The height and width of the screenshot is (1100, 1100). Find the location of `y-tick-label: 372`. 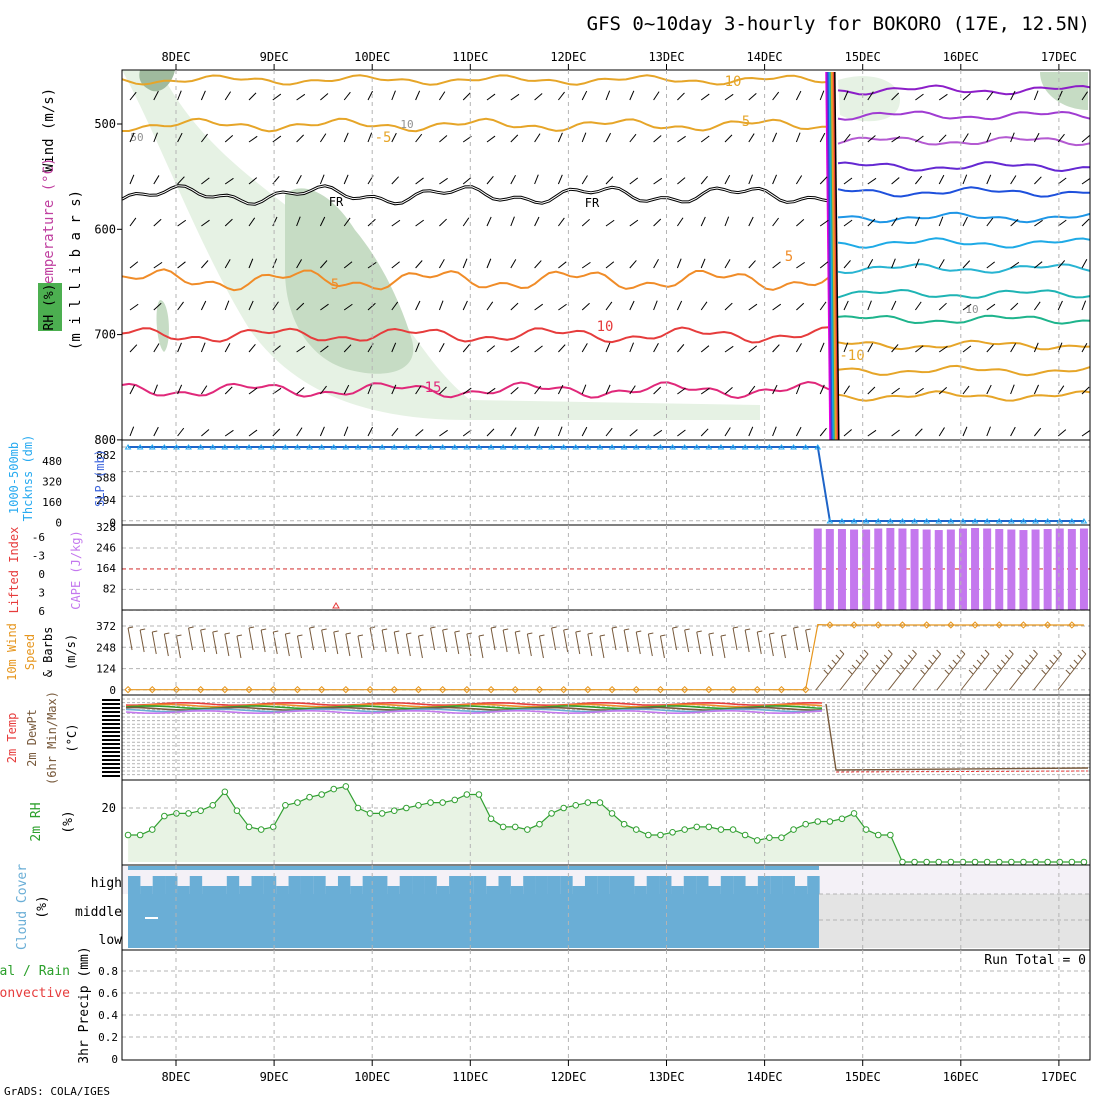

y-tick-label: 372 is located at coordinates (106, 626).